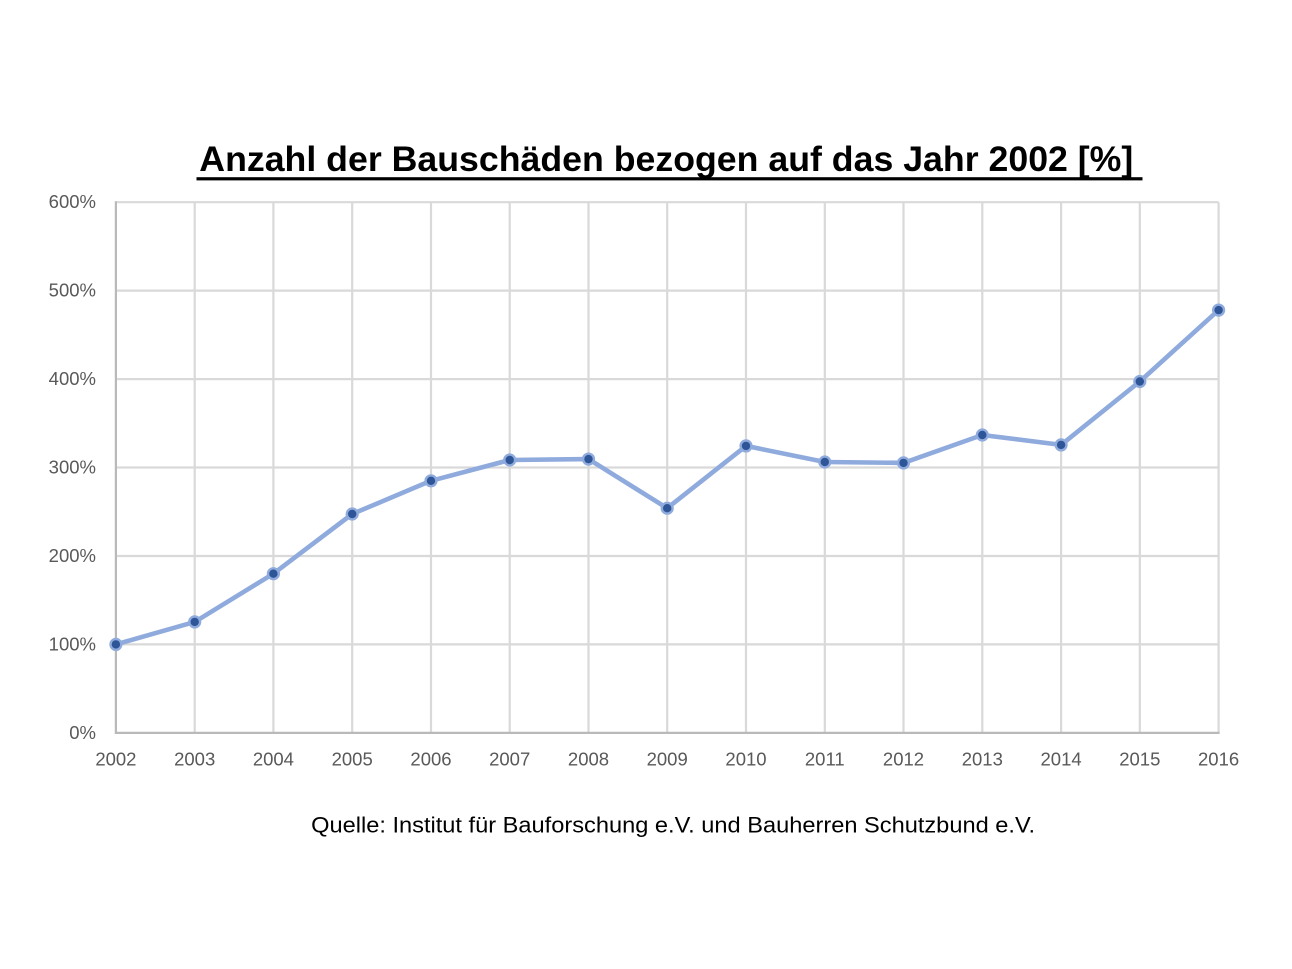 This screenshot has height=969, width=1292. Describe the element at coordinates (72, 467) in the screenshot. I see `svg-text: 300%` at that location.